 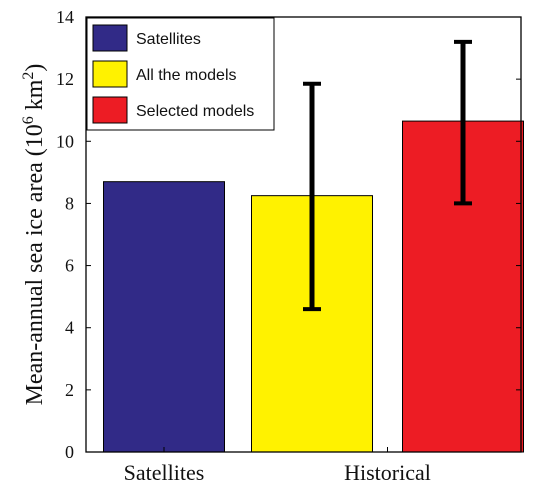 I want to click on y-axis-label-unit-exponent: 2, so click(x=28, y=76).